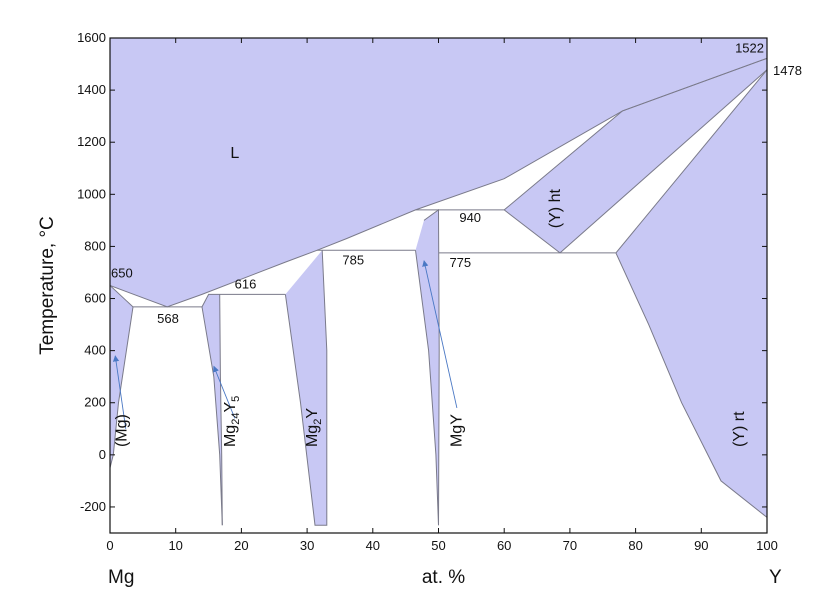 The image size is (823, 605). I want to click on y-tick-label: 1200, so click(91, 141).